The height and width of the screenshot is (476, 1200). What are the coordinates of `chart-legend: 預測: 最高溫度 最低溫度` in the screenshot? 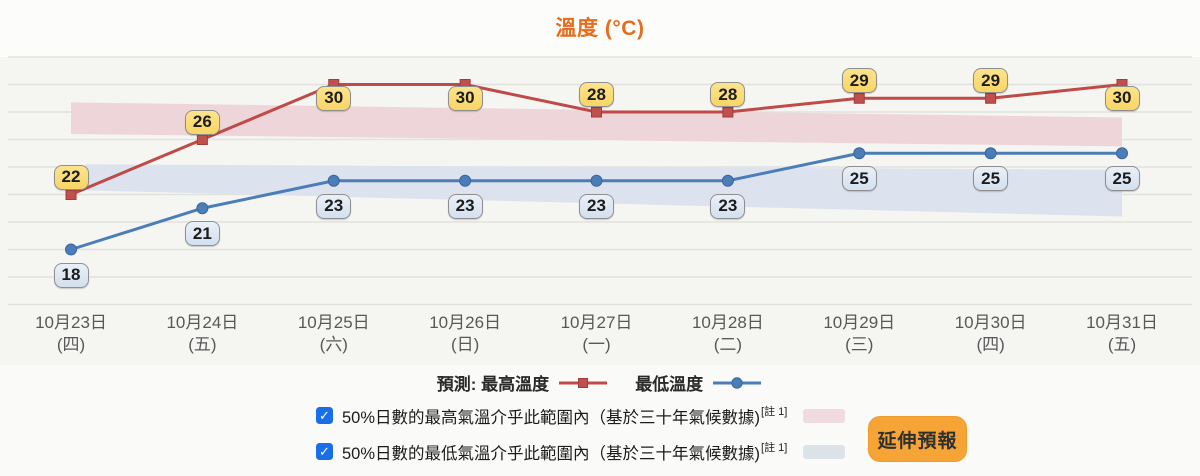 It's located at (600, 382).